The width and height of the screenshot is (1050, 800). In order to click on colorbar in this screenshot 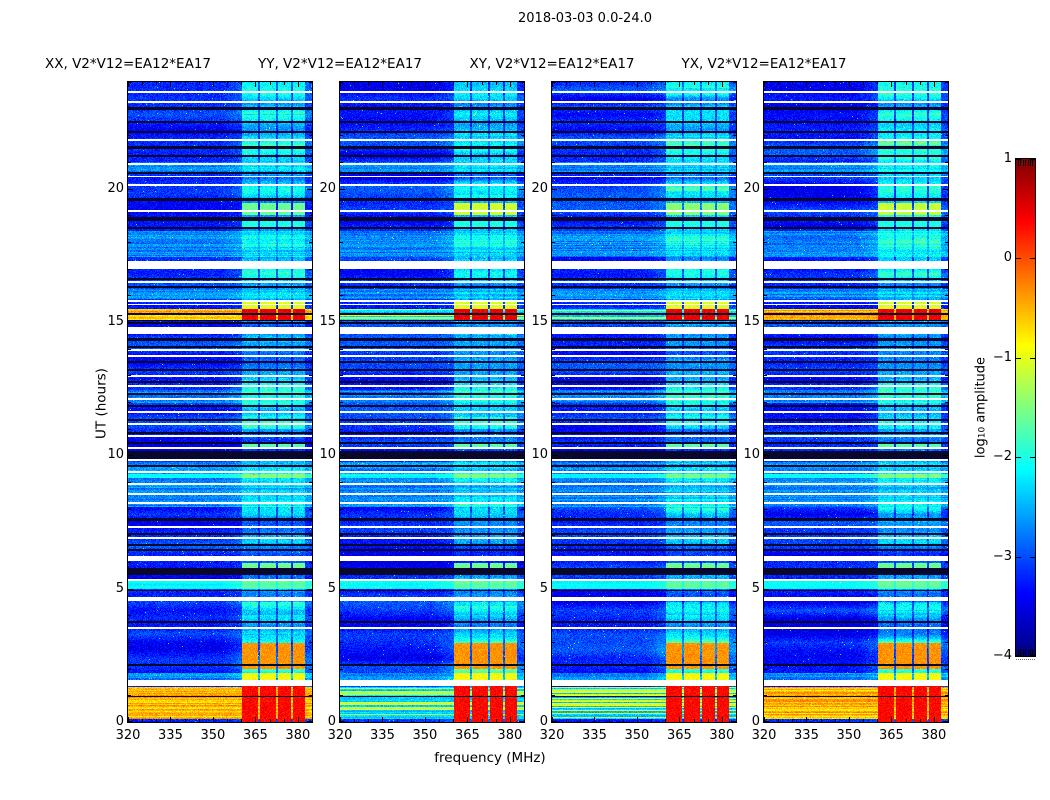, I will do `click(1025, 407)`.